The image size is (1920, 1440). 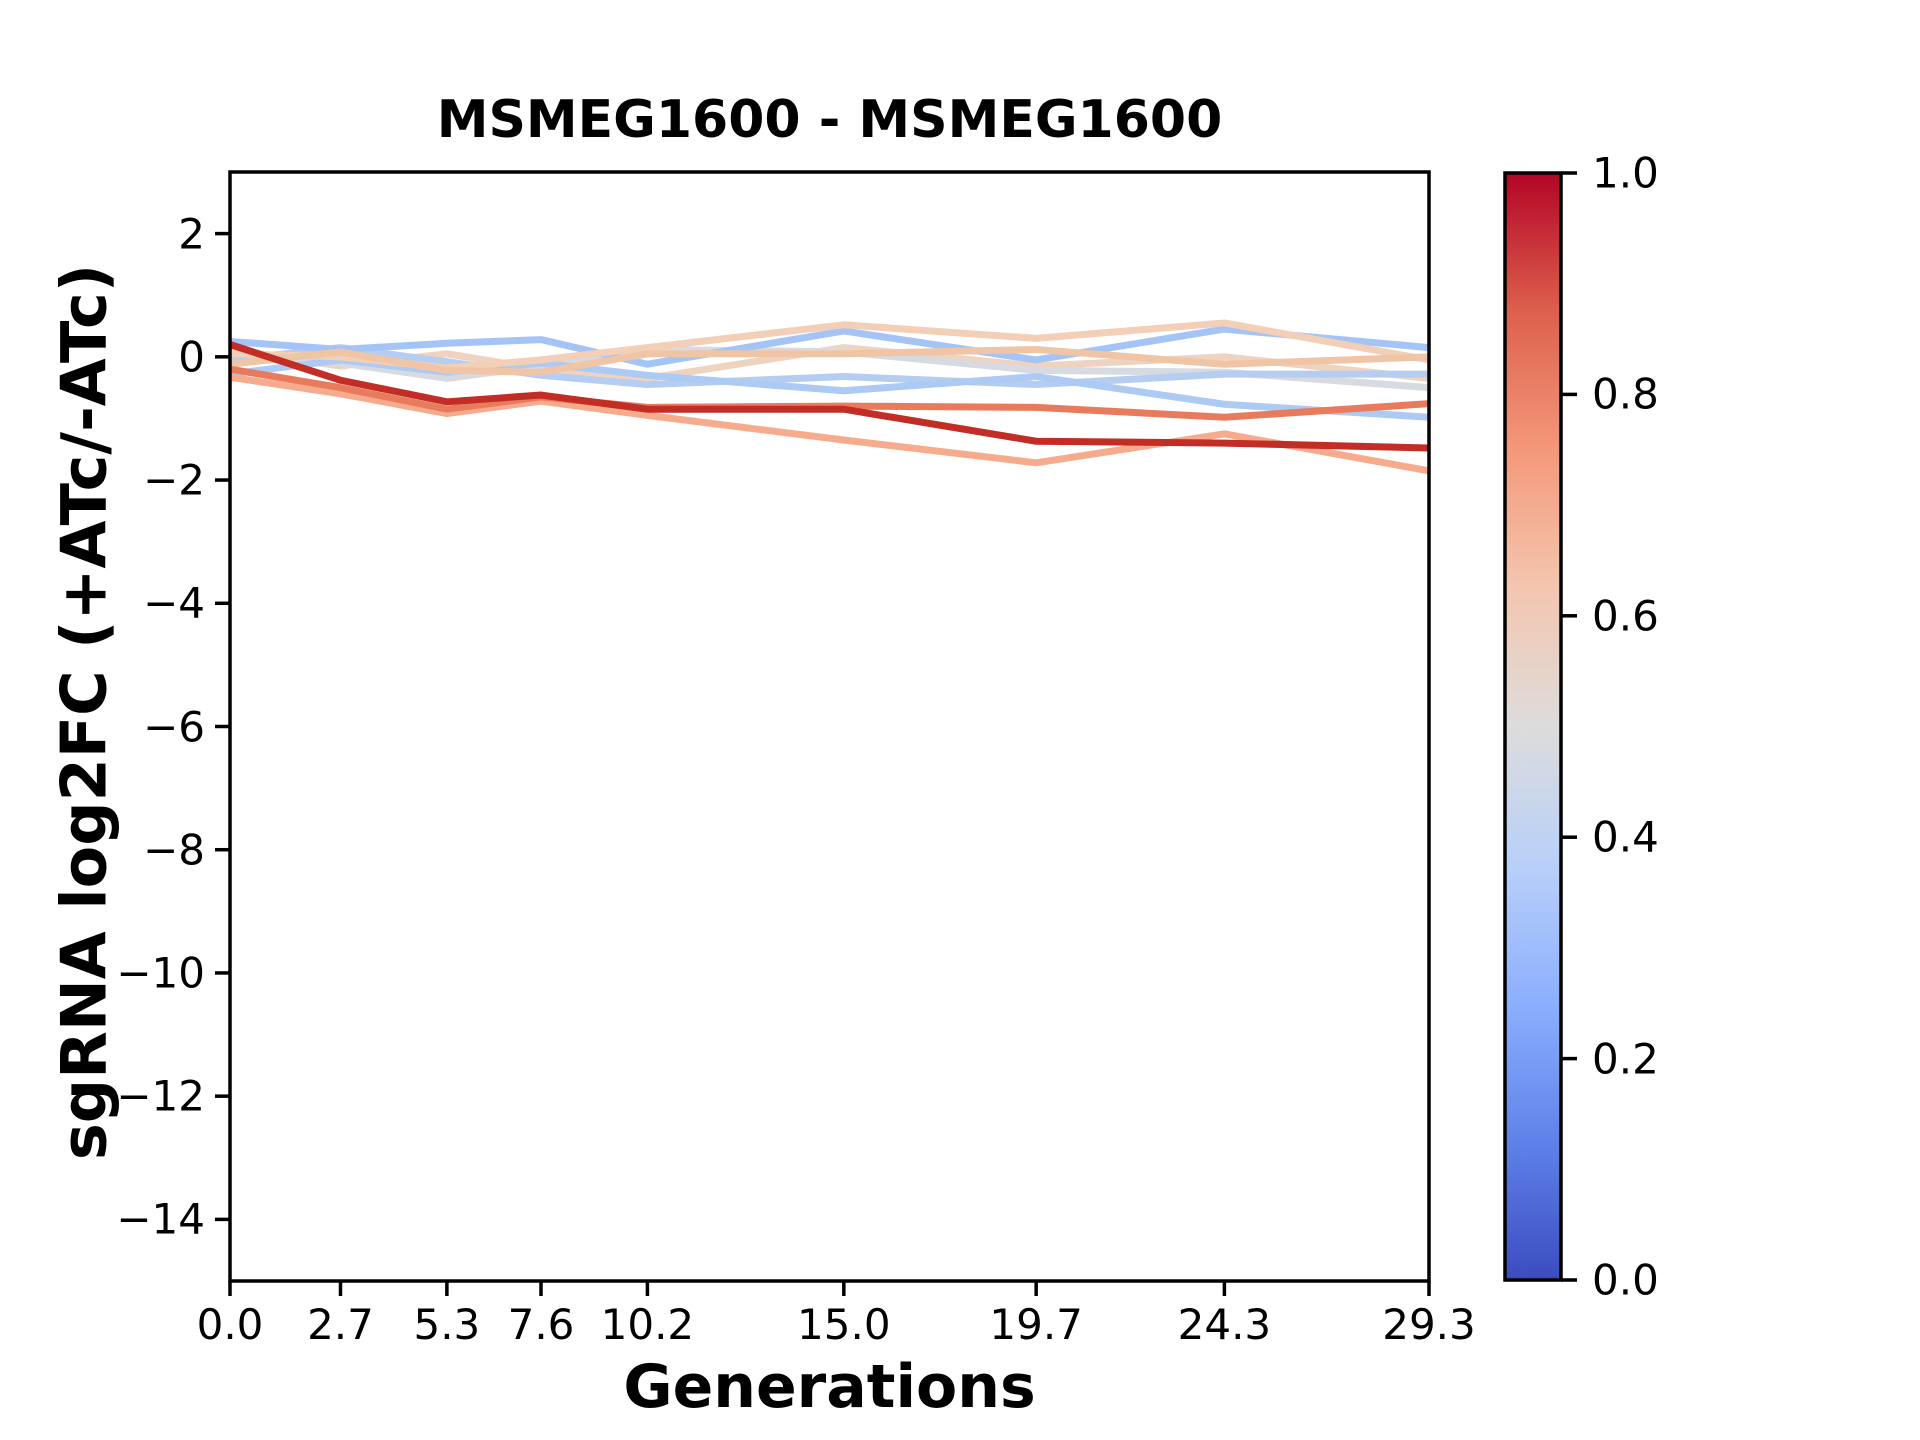 I want to click on x-axis-label: Generations, so click(x=829, y=1387).